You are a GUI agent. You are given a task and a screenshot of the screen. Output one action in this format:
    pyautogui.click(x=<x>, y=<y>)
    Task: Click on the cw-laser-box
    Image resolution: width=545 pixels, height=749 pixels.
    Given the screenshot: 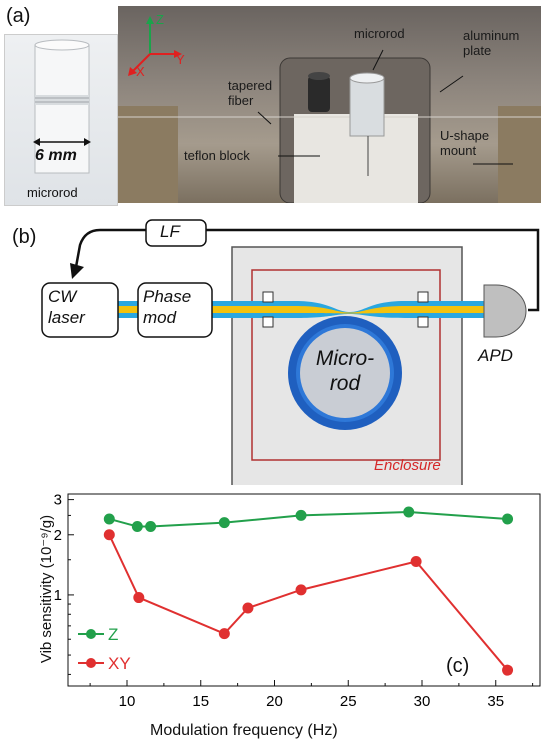 What is the action you would take?
    pyautogui.click(x=80, y=310)
    